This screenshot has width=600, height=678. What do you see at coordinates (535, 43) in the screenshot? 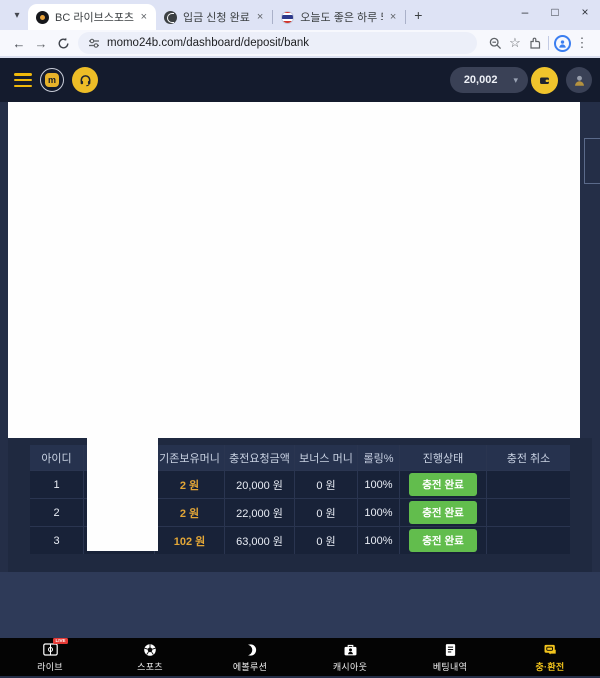
I see `extensions-icon` at bounding box center [535, 43].